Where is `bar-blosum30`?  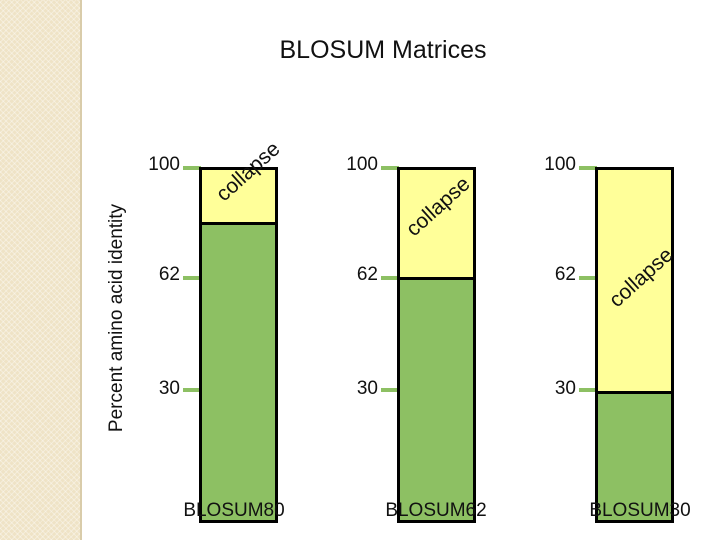
bar-blosum30 is located at coordinates (634, 345).